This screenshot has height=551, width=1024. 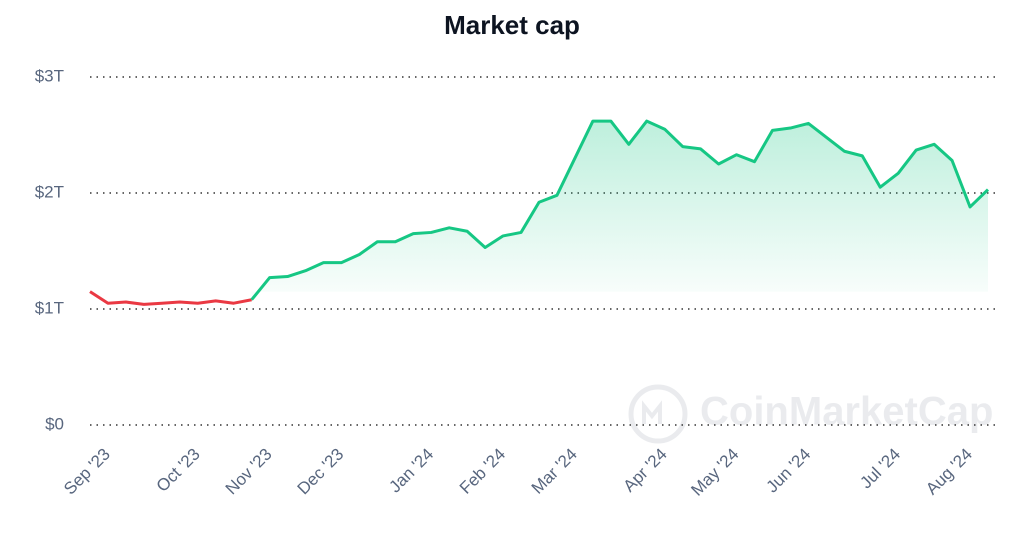 I want to click on y-tick-label: $3T, so click(x=49, y=75).